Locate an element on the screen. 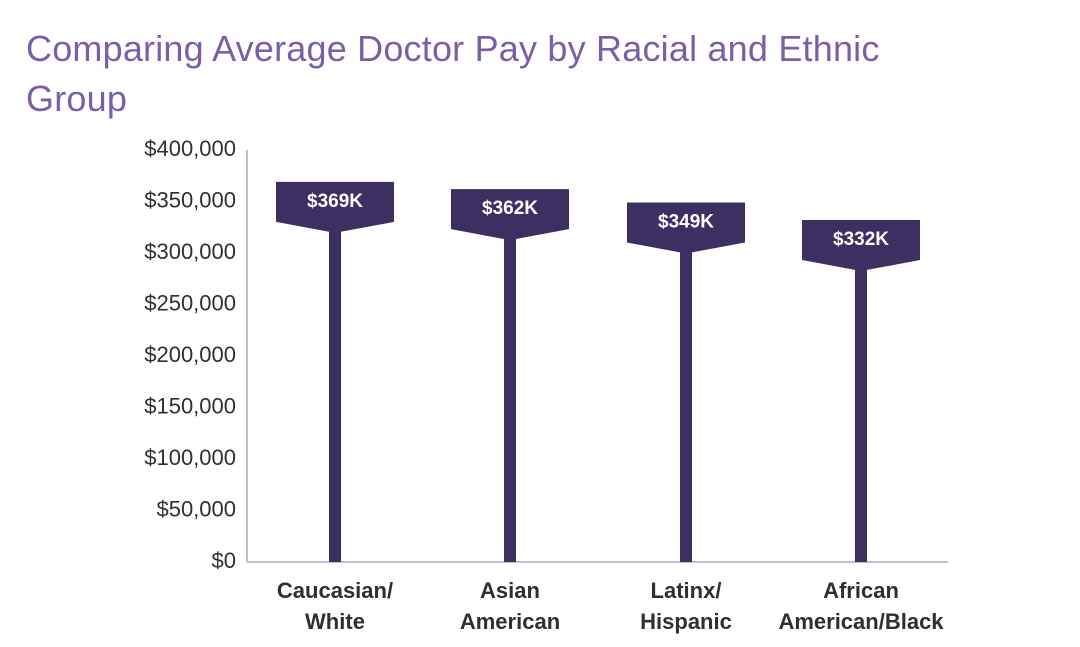 This screenshot has width=1080, height=647. x-category-label: African American/Black is located at coordinates (861, 606).